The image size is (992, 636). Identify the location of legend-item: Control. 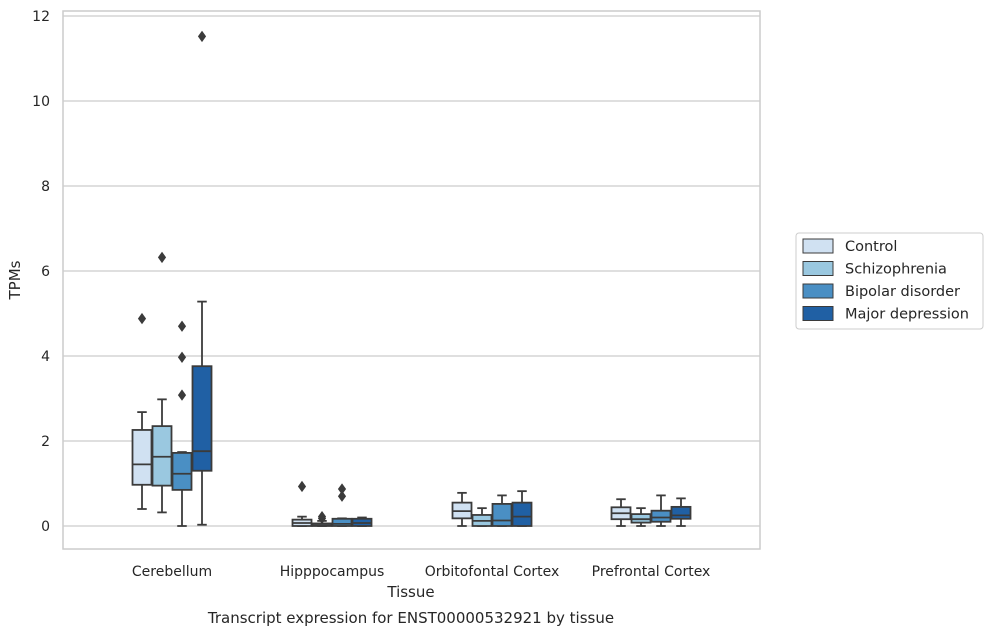
(849, 246).